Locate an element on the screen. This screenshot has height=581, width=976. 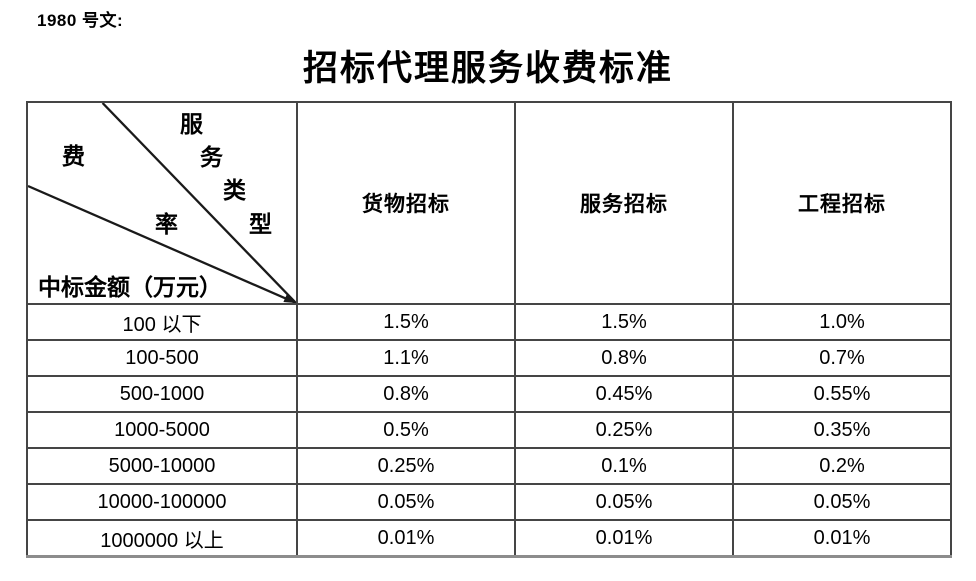
cell-service-rate: 0.25% is located at coordinates (624, 430).